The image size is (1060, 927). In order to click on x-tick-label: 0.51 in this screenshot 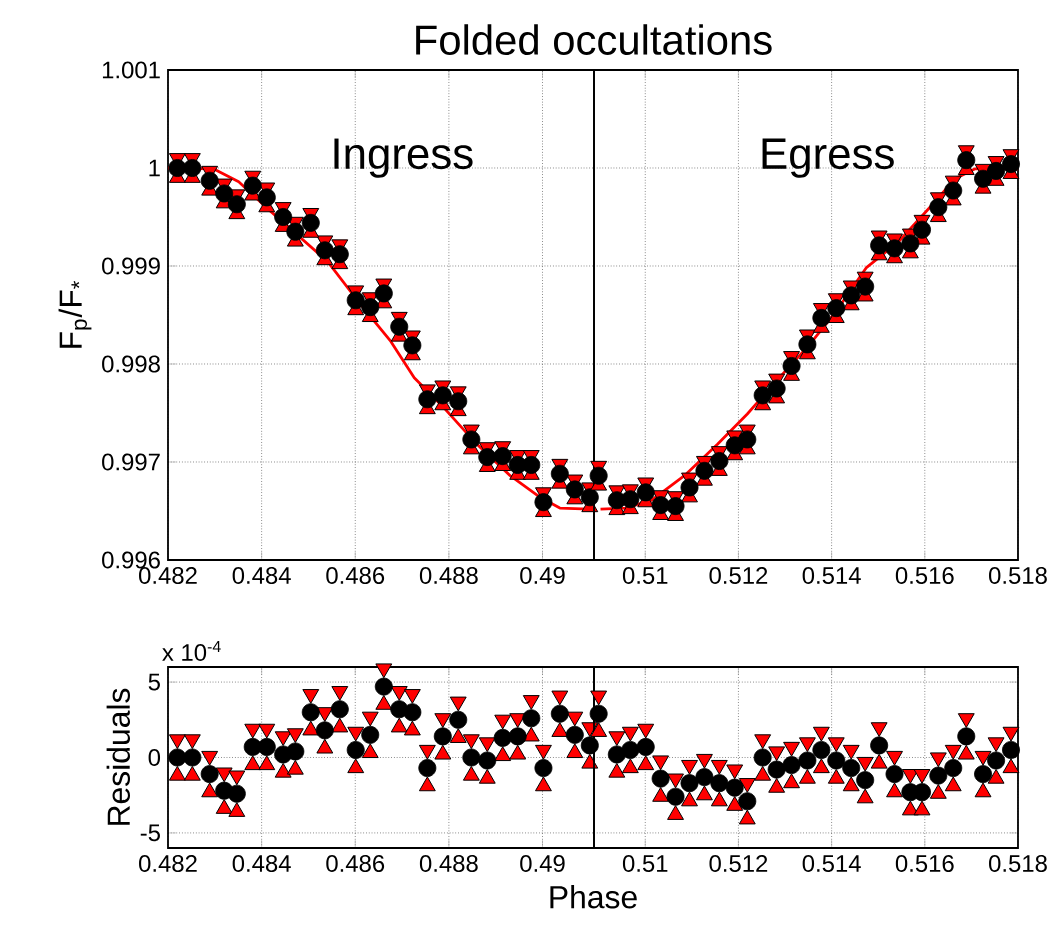, I will do `click(645, 863)`.